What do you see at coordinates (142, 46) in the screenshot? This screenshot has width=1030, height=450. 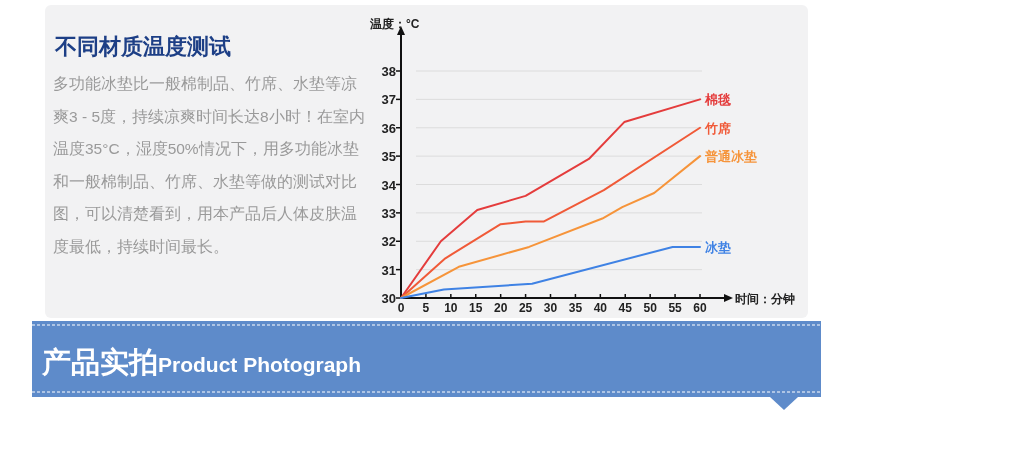 I see `text: 不同材质温度测试` at bounding box center [142, 46].